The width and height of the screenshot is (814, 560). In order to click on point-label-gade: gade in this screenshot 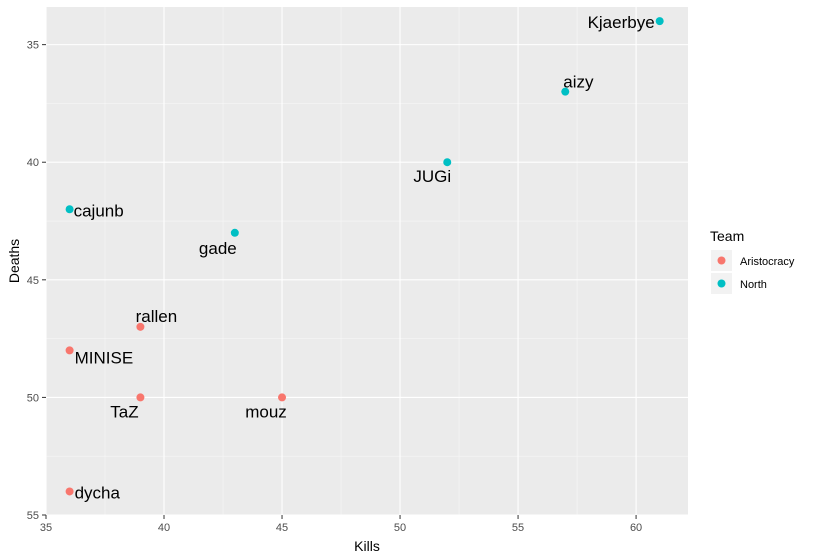, I will do `click(218, 248)`.